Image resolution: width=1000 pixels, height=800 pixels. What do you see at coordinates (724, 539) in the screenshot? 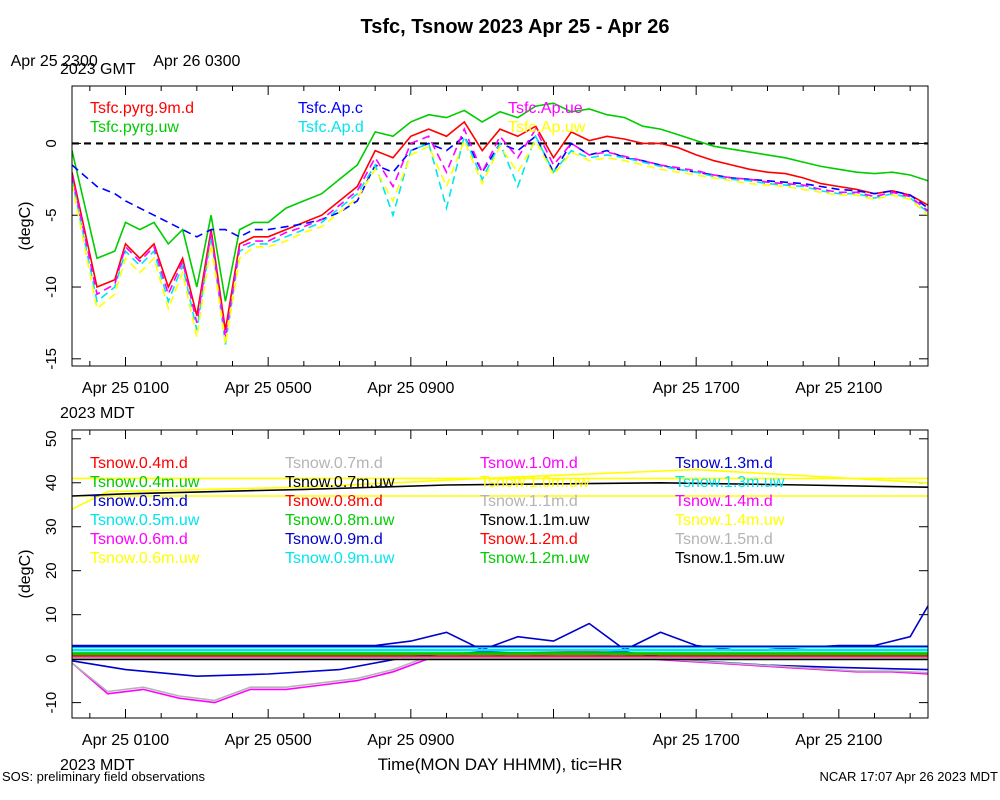
I see `legend-entry: Tsnow.1.5m.d` at bounding box center [724, 539].